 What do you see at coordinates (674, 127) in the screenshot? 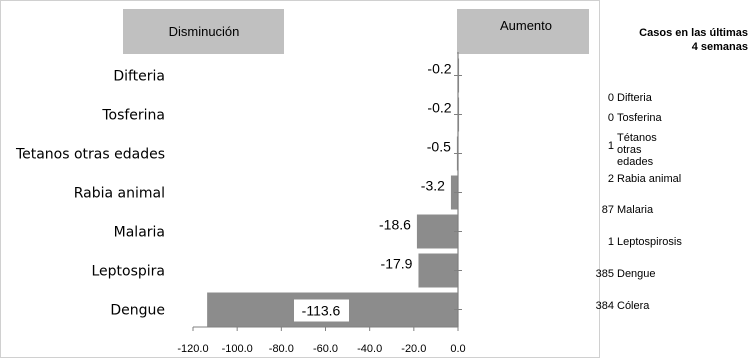
I see `case-row: 0 Tosferina` at bounding box center [674, 127].